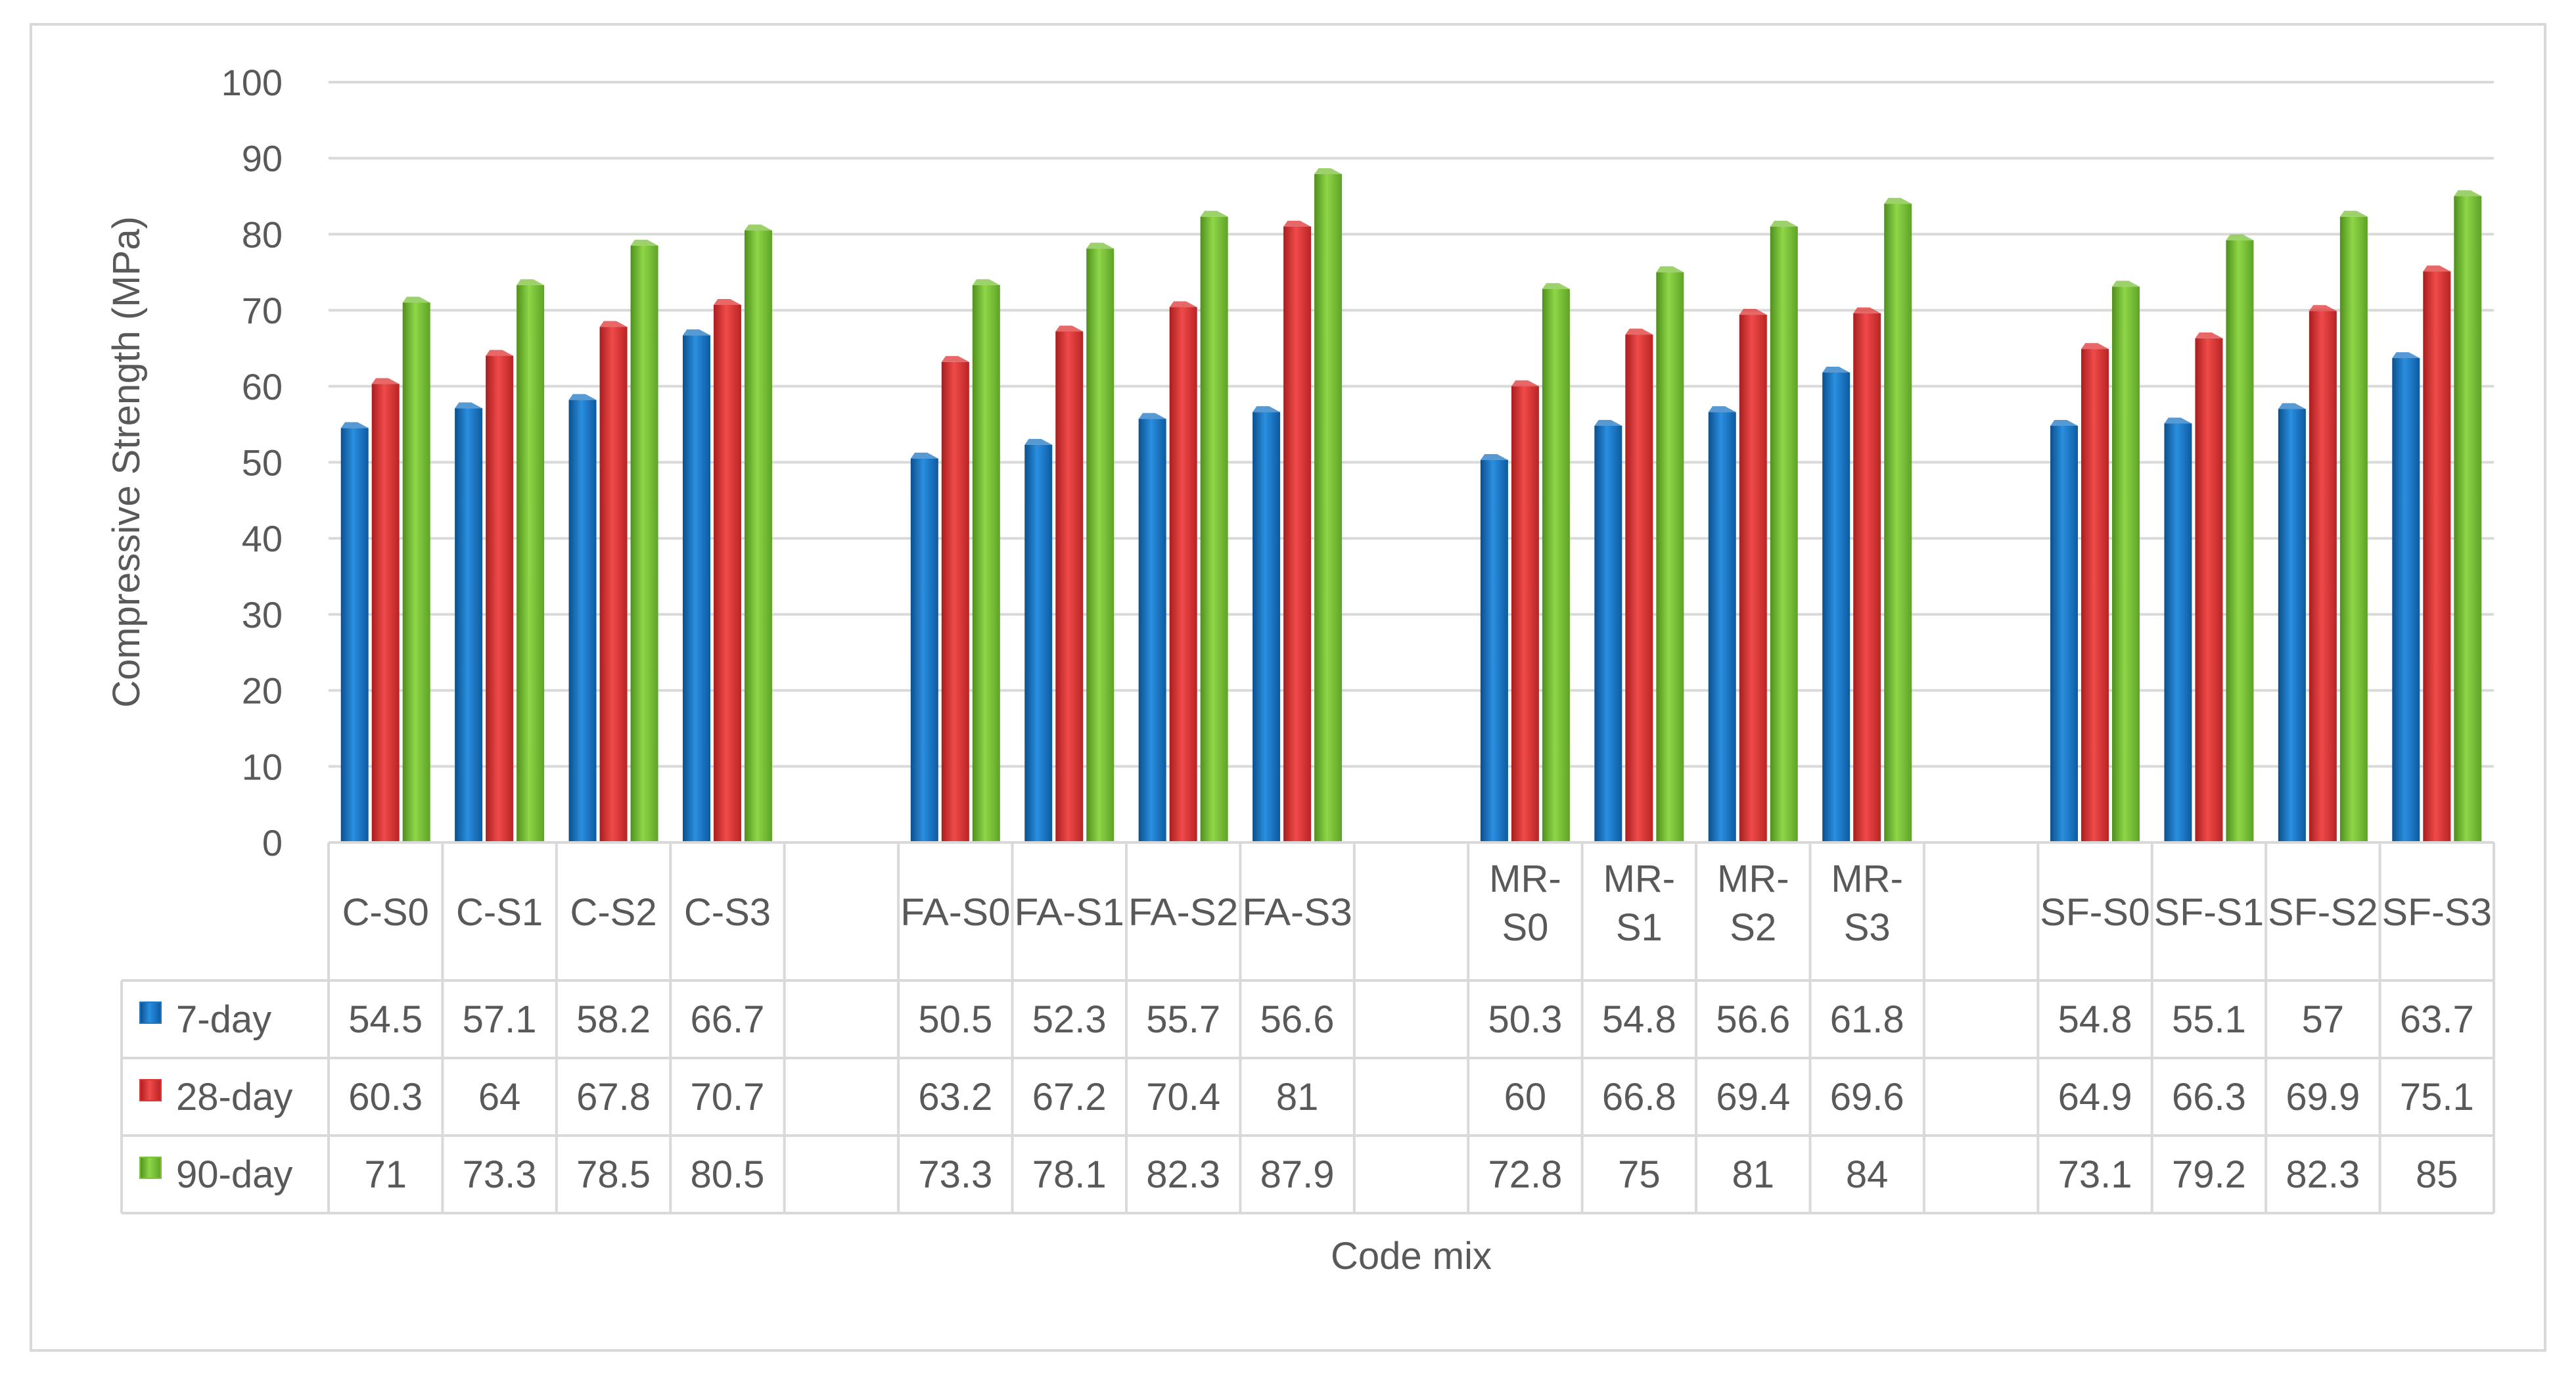  I want to click on data-label: 69.9, so click(2323, 1097).